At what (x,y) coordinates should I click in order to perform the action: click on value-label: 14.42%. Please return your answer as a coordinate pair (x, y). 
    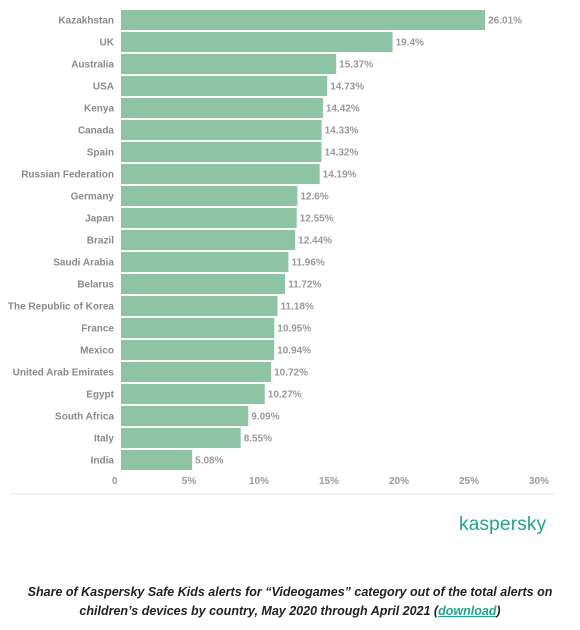
    Looking at the image, I should click on (343, 109).